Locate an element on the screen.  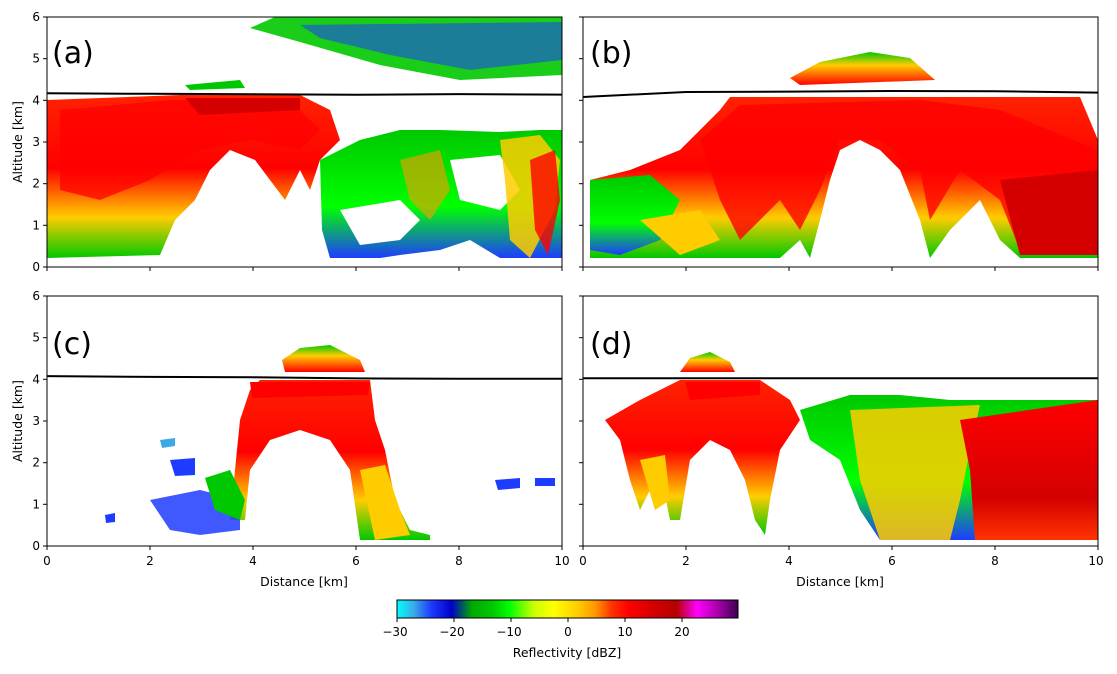
freezing-level-line-b is located at coordinates (840, 93).